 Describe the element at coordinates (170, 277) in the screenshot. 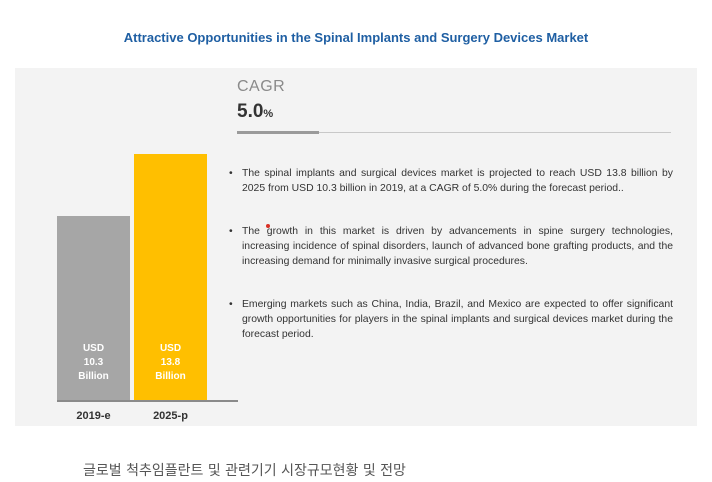

I see `bar-2025-p: USD 13.8 Billion` at that location.